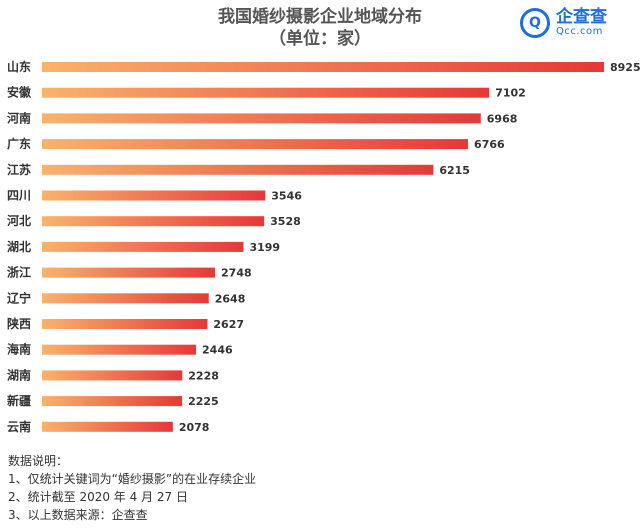 Image resolution: width=640 pixels, height=528 pixels. Describe the element at coordinates (19, 272) in the screenshot. I see `category-label: 浙江` at that location.